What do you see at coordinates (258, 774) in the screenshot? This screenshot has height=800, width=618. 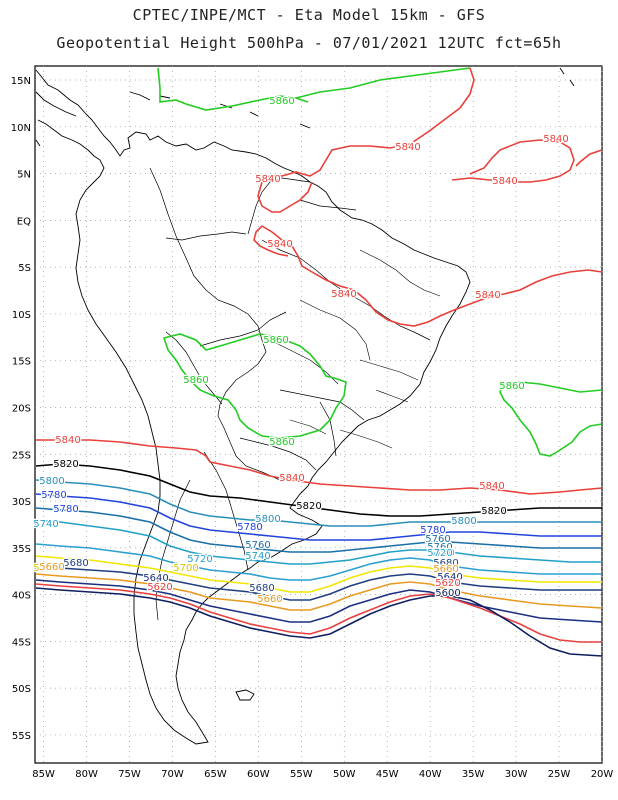 I see `lon-tick-label: 60W` at bounding box center [258, 774].